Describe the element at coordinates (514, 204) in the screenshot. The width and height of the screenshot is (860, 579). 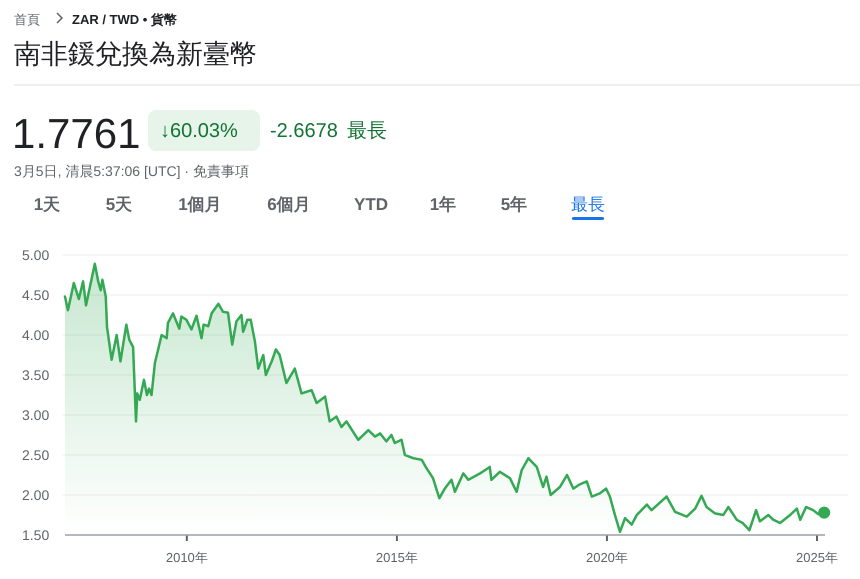
I see `text: 5年` at that location.